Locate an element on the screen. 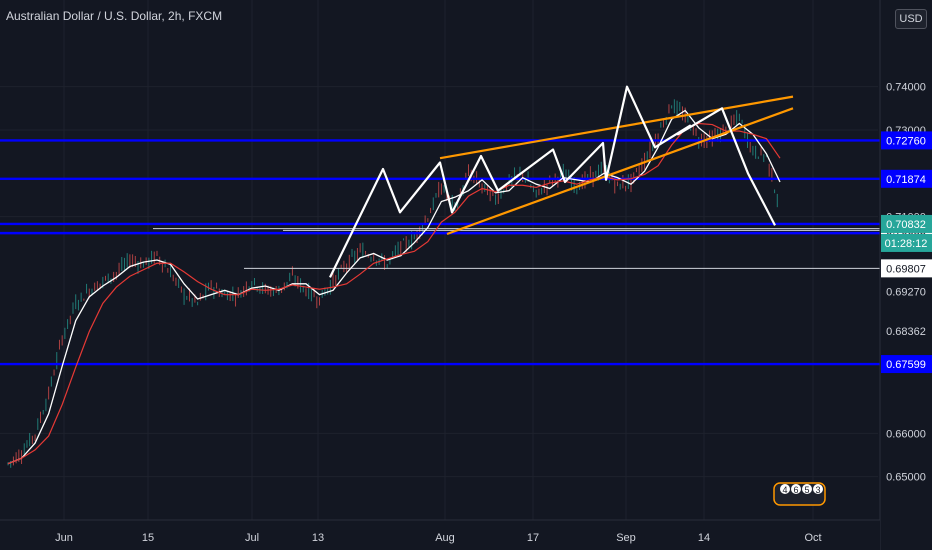  wedge-lines is located at coordinates (616, 165).